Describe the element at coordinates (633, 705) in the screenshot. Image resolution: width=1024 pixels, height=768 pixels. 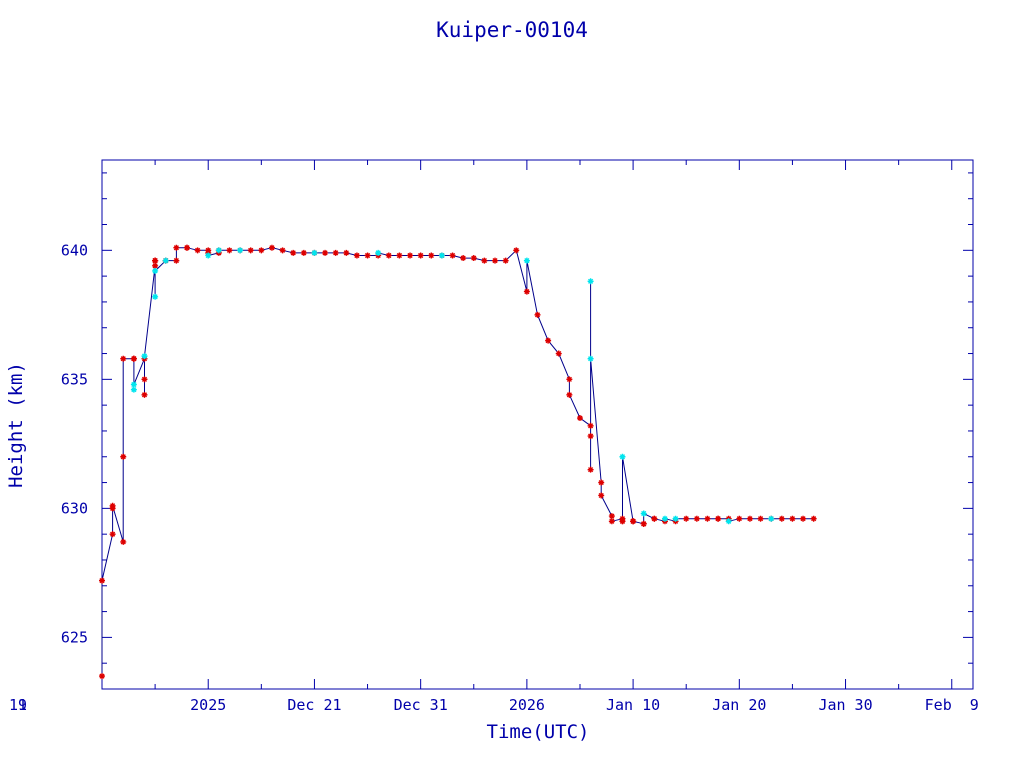
I see `x-tick-label: Jan 10` at that location.